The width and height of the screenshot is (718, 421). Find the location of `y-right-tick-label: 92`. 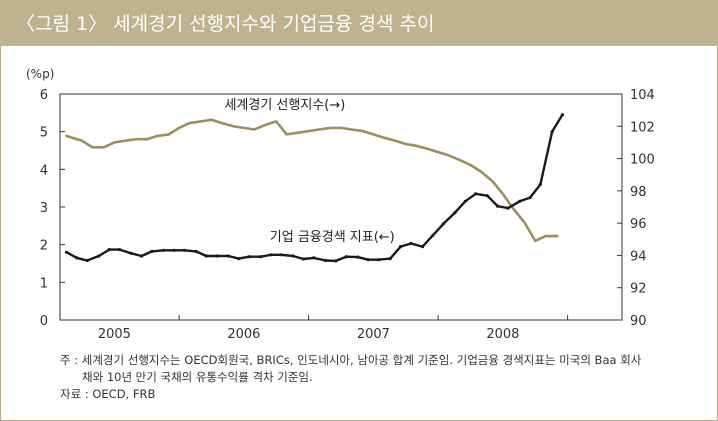

y-right-tick-label: 92 is located at coordinates (638, 289).